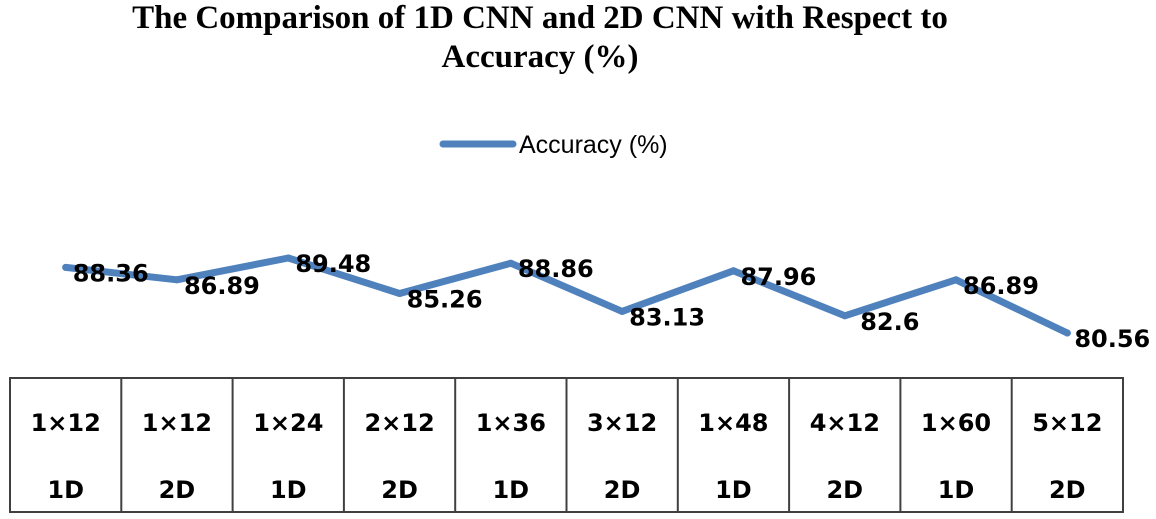 This screenshot has width=1156, height=519. Describe the element at coordinates (956, 423) in the screenshot. I see `category-label-size: 1×60` at that location.